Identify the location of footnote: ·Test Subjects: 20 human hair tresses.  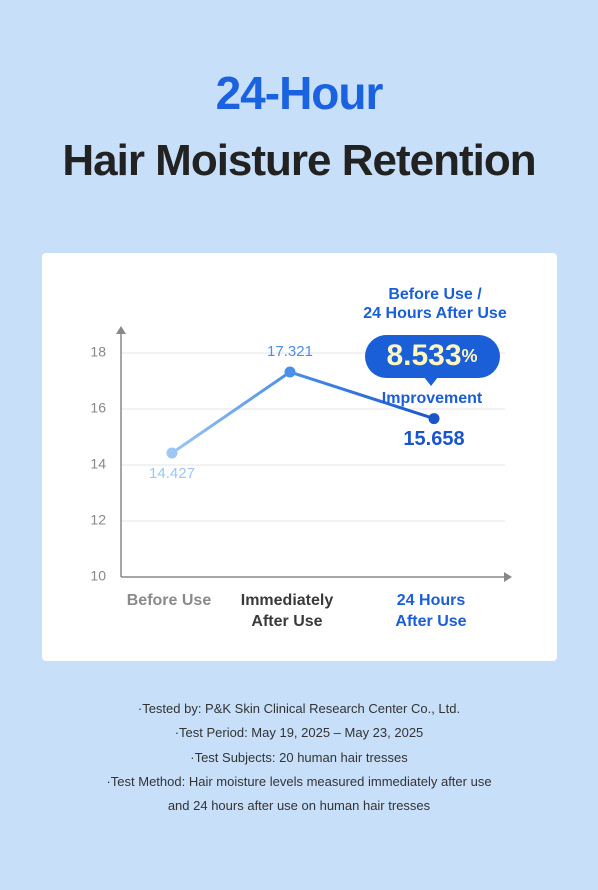
(299, 757).